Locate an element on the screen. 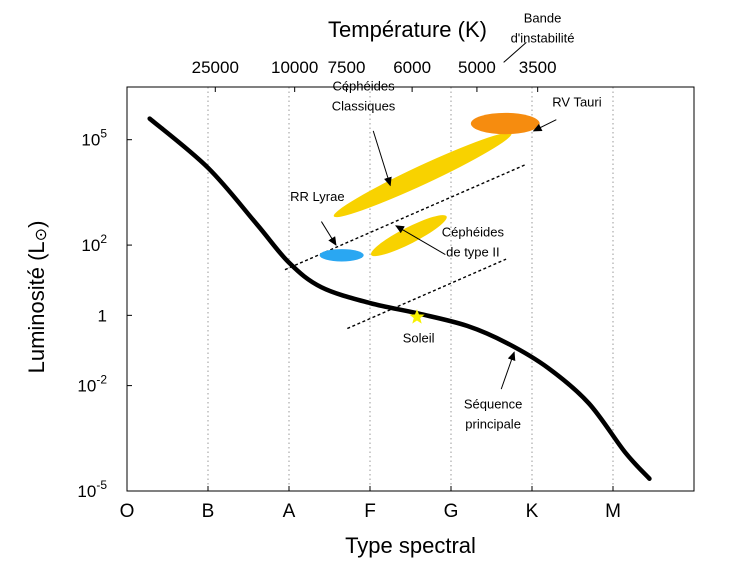 This screenshot has height=561, width=747. annotation-line: de type II is located at coordinates (472, 251).